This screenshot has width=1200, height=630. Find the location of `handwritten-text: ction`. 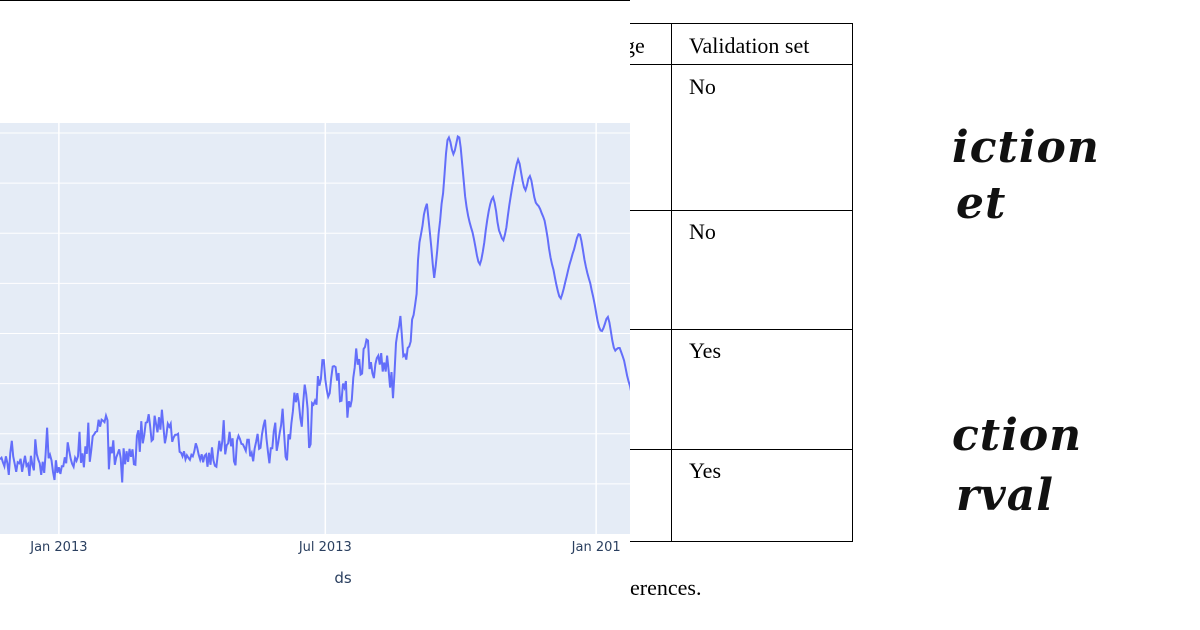

handwritten-text: ction is located at coordinates (1017, 435).